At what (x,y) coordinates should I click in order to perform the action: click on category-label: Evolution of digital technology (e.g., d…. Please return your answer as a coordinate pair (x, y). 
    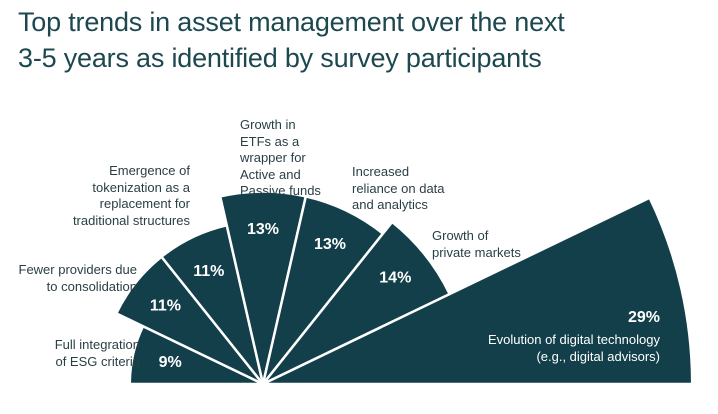
    Looking at the image, I should click on (573, 348).